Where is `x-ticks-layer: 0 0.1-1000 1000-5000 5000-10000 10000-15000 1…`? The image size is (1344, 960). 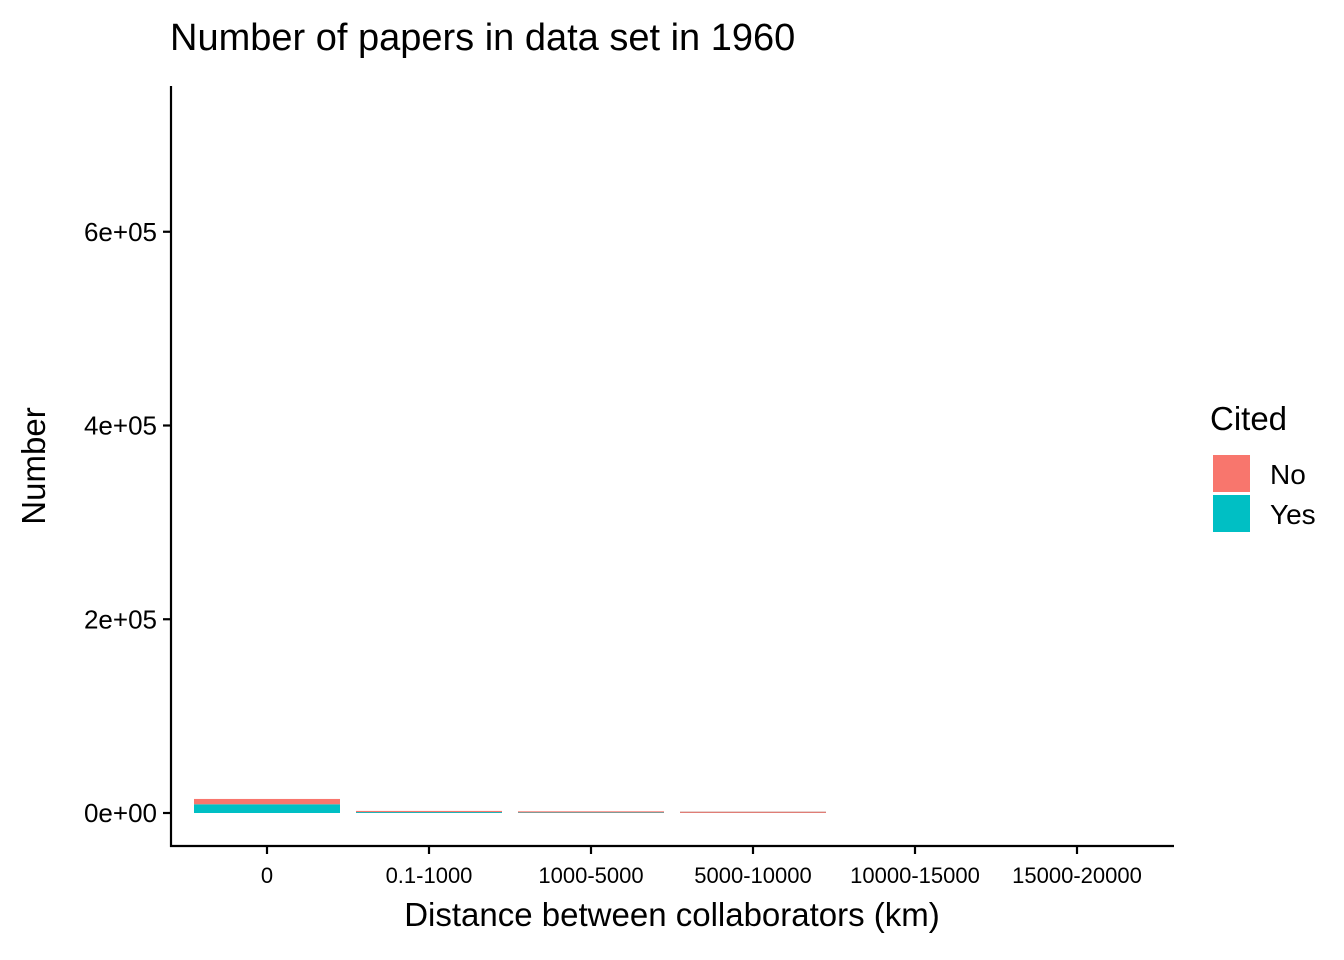 x-ticks-layer: 0 0.1-1000 1000-5000 5000-10000 10000-15000 1… is located at coordinates (701, 867).